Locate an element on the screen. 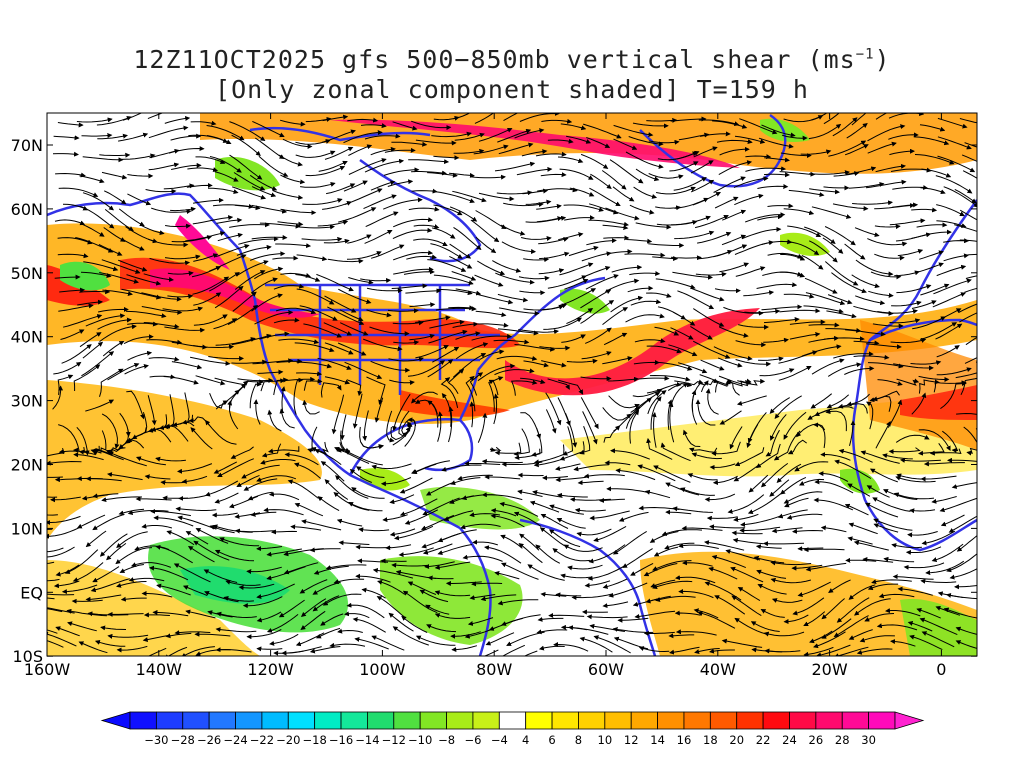  colorbar-label: 28 is located at coordinates (842, 740).